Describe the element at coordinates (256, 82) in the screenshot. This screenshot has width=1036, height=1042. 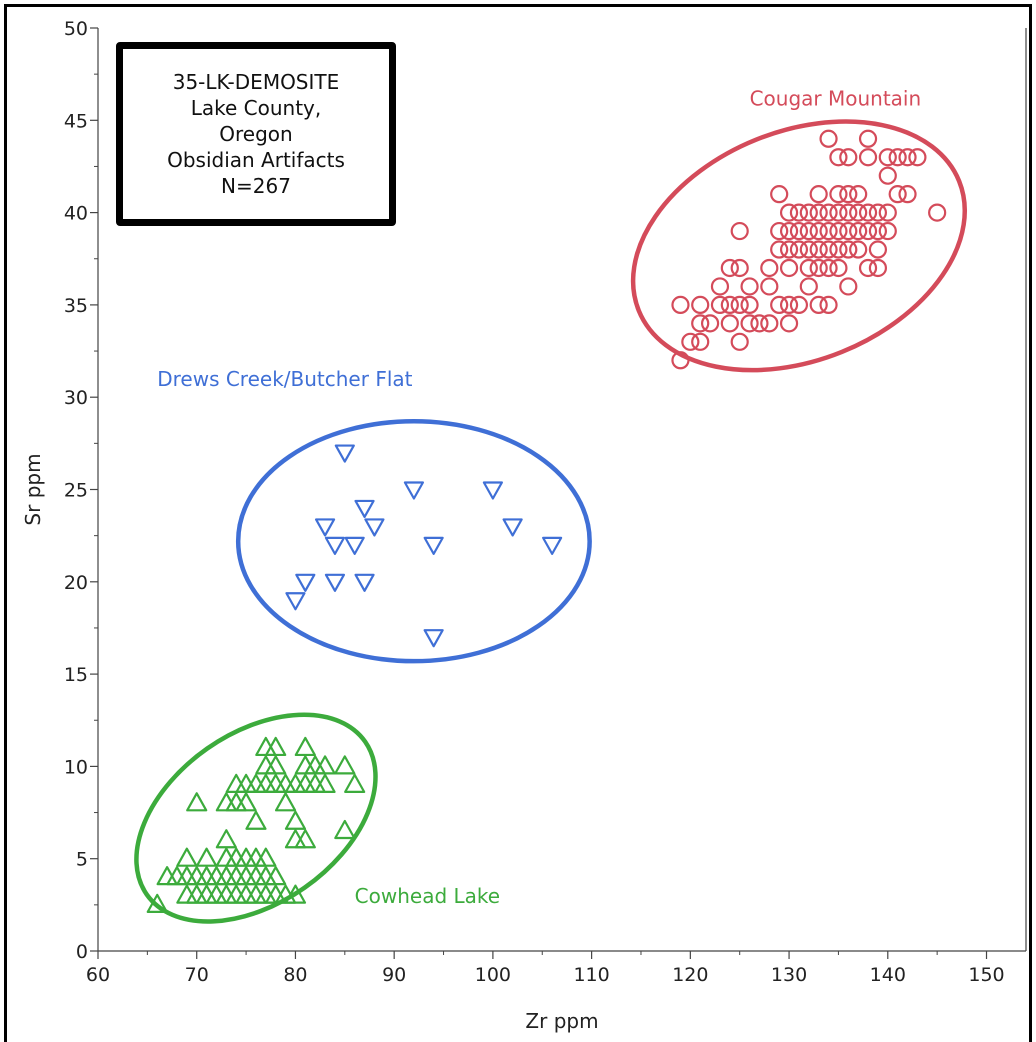
I see `info-line: 35-LK-DEMOSITE` at that location.